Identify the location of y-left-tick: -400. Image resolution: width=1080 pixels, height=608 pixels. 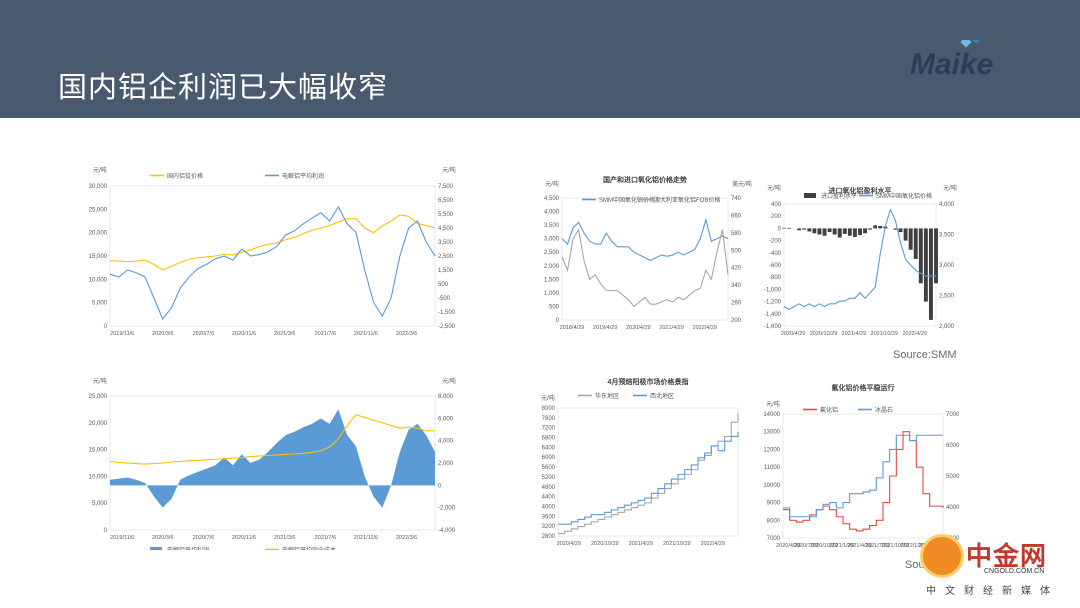
(775, 254).